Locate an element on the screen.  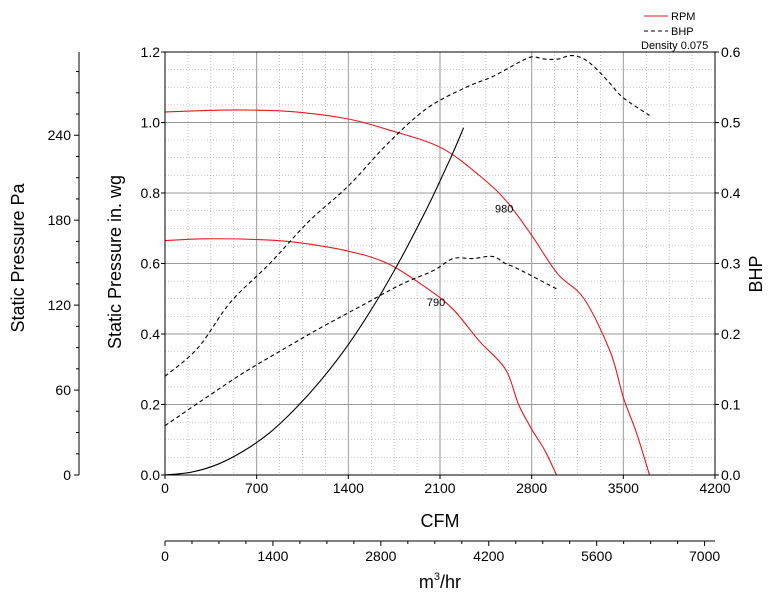
curve-label-790: 790 is located at coordinates (436, 303).